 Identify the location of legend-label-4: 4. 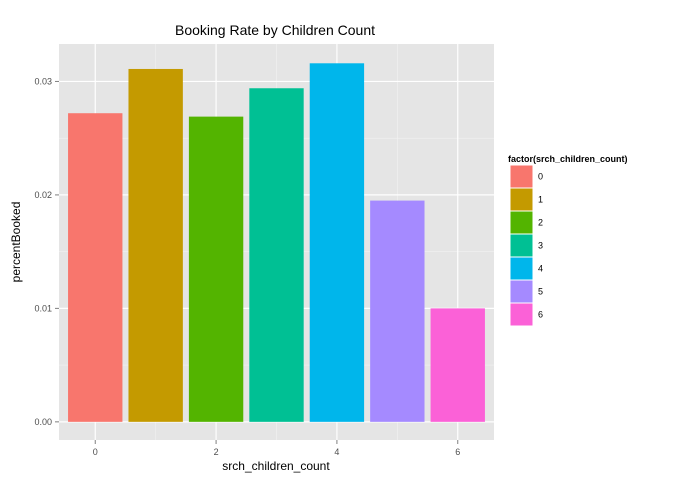
(540, 269).